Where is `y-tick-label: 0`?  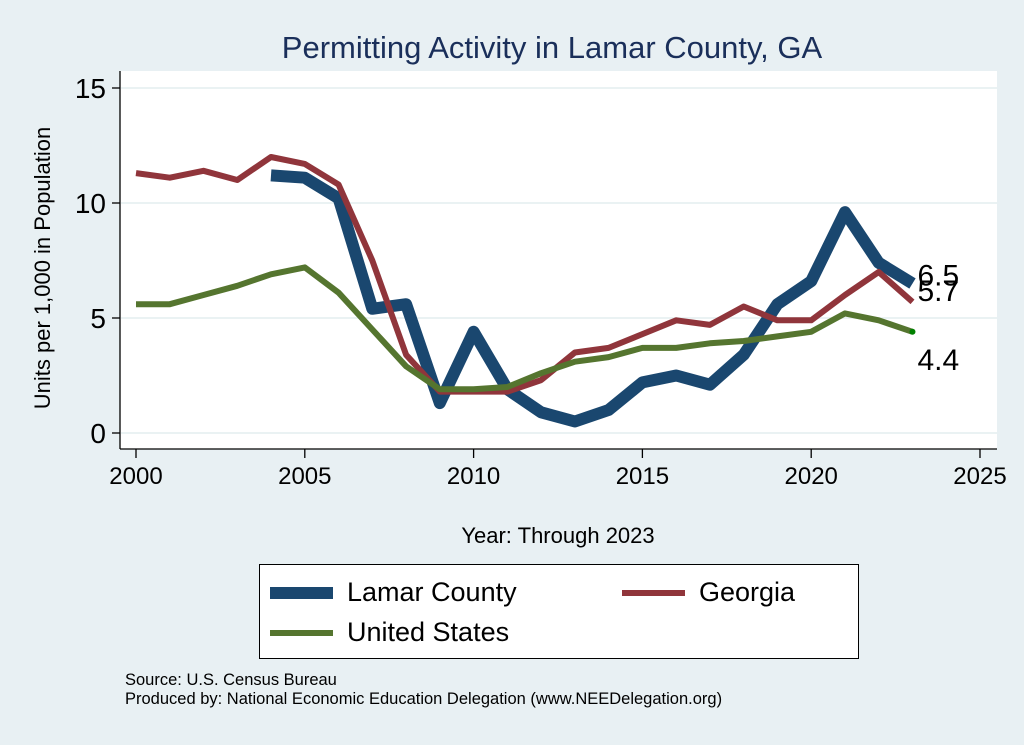 y-tick-label: 0 is located at coordinates (98, 433).